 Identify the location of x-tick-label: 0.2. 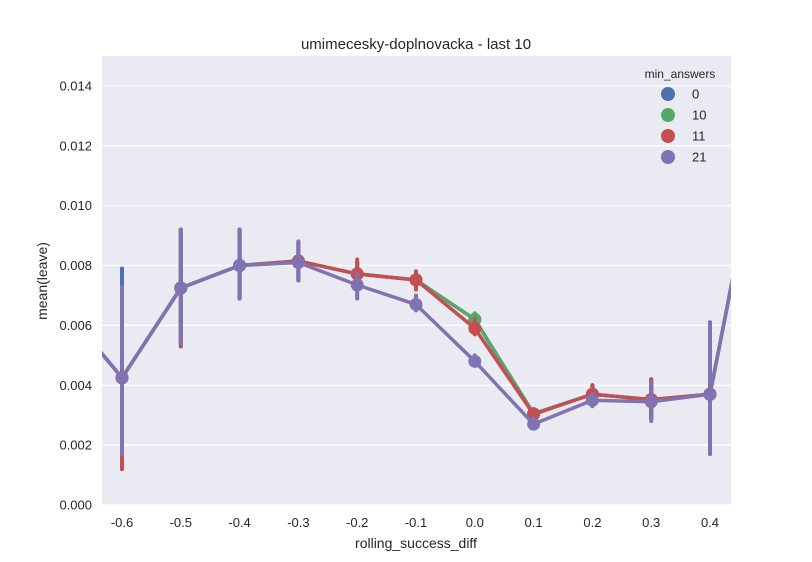
(592, 522).